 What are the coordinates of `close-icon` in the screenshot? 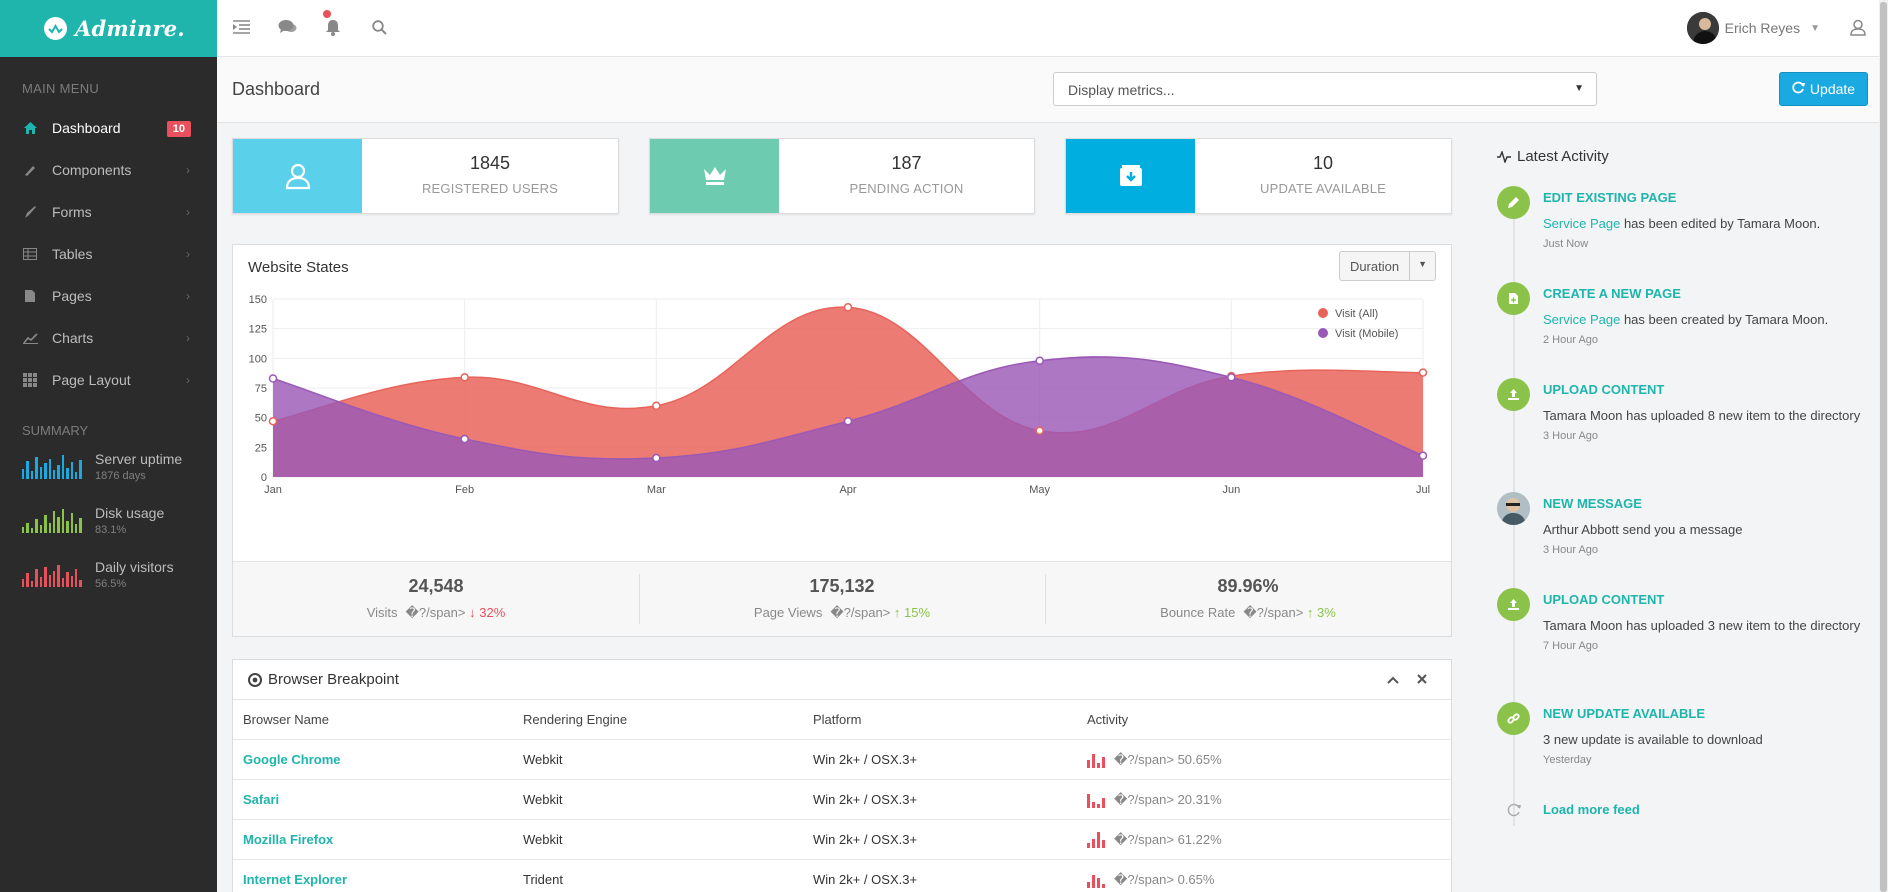 It's located at (1422, 679).